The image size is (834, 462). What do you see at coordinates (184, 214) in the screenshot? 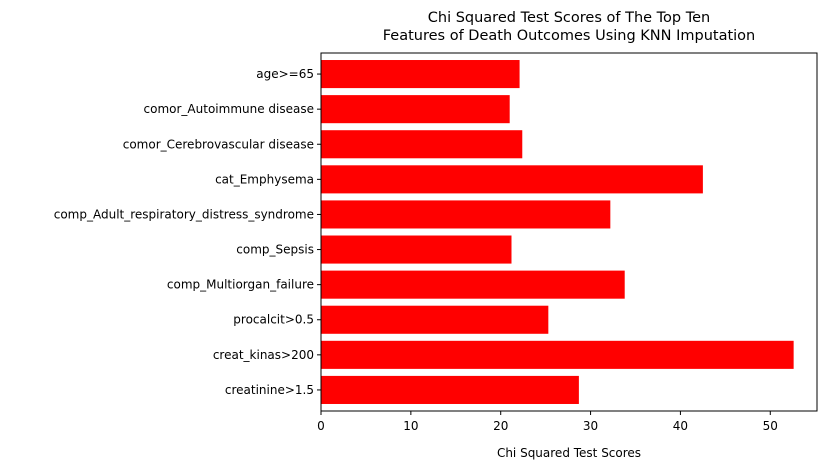
I see `y-tick-label-5: comp_Adult_respiratory_distress_syndrome` at bounding box center [184, 214].